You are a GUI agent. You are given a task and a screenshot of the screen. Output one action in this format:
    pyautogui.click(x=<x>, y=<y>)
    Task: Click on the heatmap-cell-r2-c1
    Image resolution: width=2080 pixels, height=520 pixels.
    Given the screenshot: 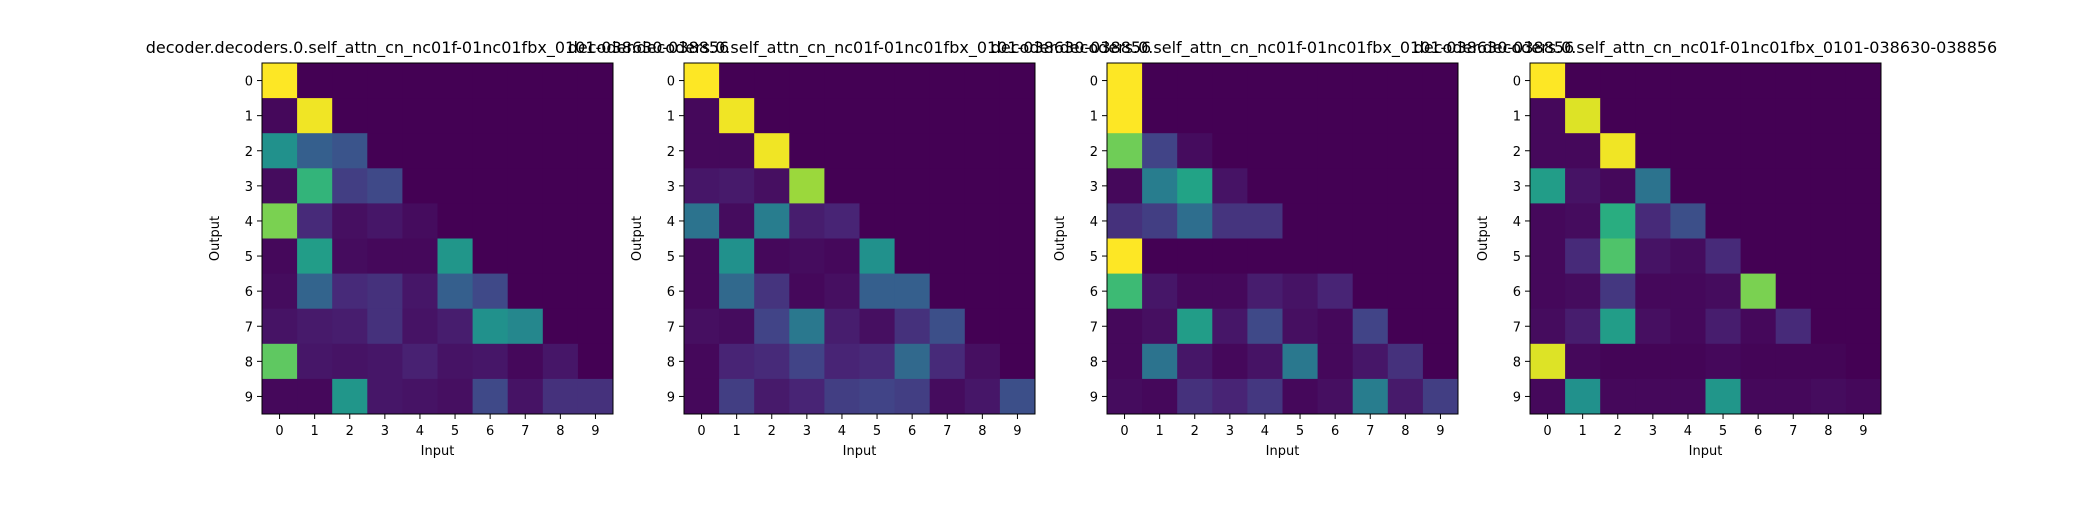 What is the action you would take?
    pyautogui.click(x=315, y=151)
    